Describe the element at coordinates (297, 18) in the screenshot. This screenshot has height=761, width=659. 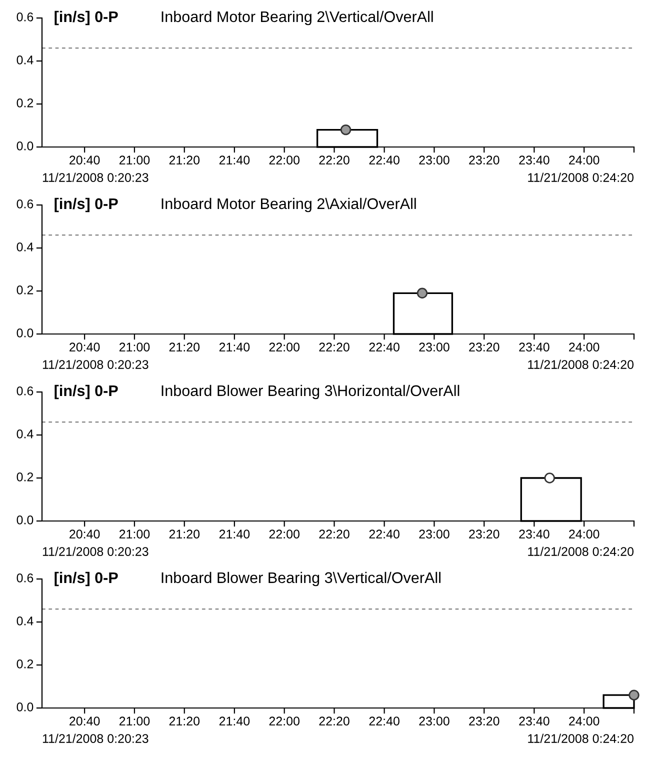
I see `chart-title: Inboard Motor Bearing 2\Vertical/OverAll` at that location.